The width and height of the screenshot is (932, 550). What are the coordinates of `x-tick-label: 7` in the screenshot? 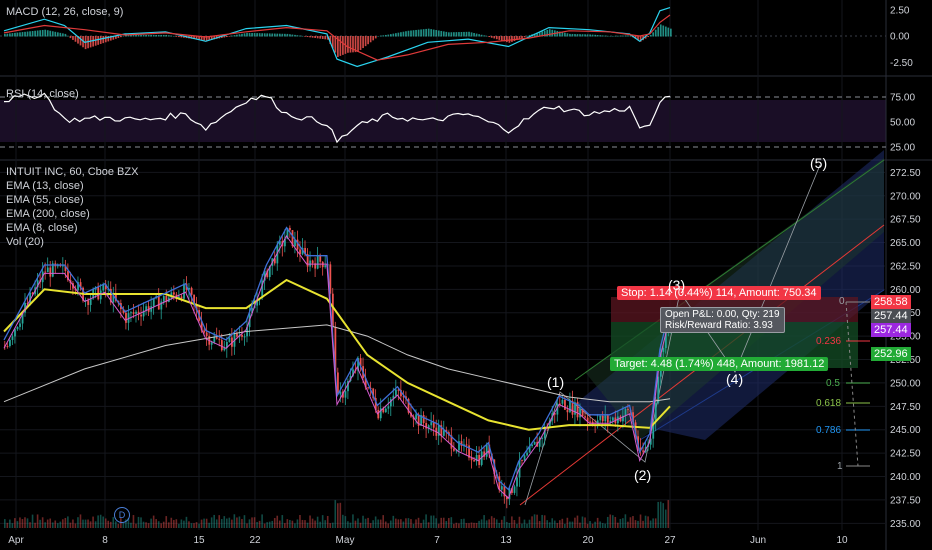 It's located at (437, 540).